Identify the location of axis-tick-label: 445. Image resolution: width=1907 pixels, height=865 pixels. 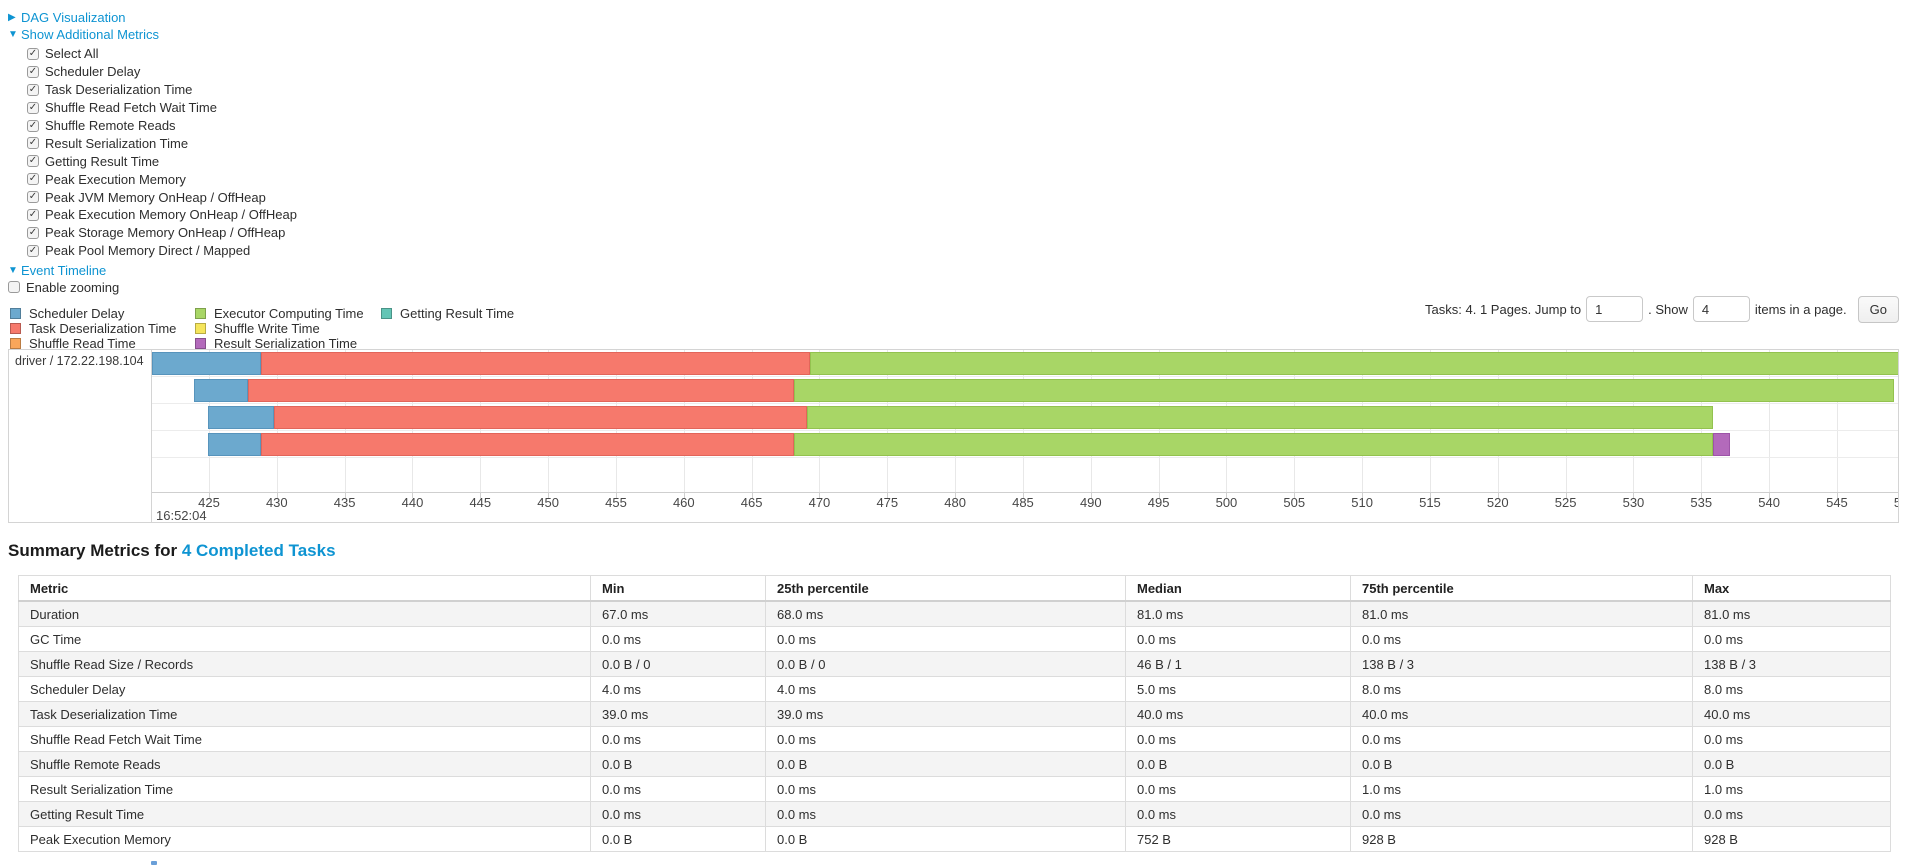
(480, 502).